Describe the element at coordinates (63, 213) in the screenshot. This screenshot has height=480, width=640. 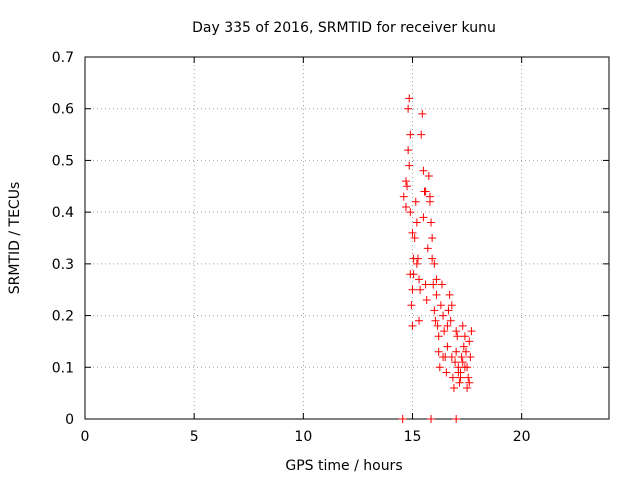
I see `y-tick-label: 0.4` at that location.